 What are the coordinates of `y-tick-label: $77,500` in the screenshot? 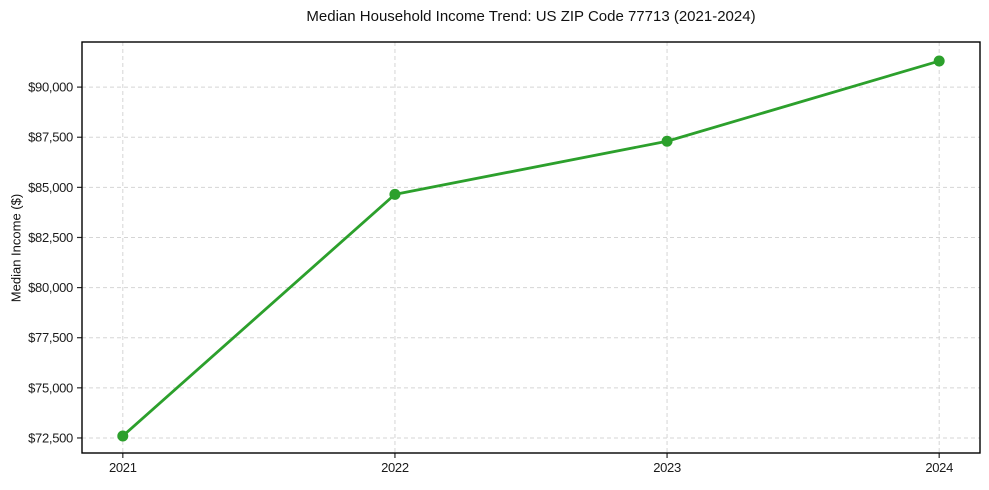 It's located at (50, 337).